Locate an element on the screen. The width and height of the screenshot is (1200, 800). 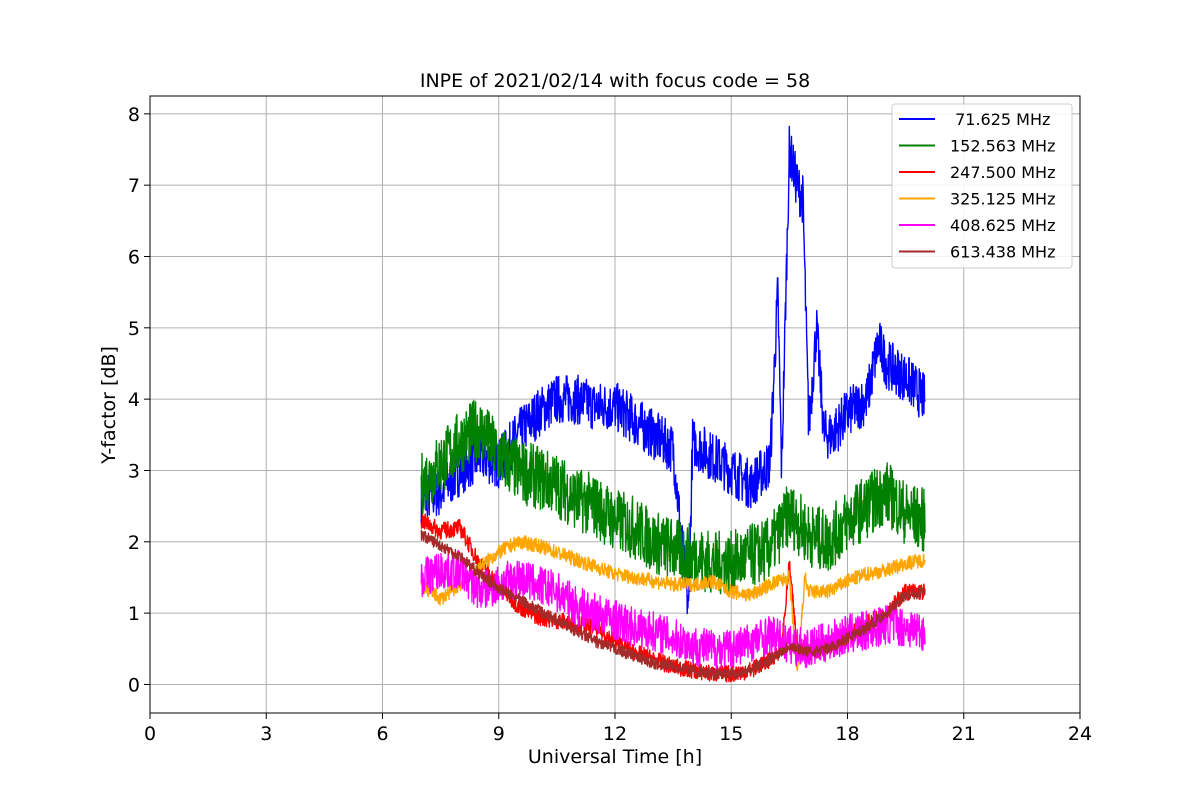
x-tick-label: 12 is located at coordinates (615, 734).